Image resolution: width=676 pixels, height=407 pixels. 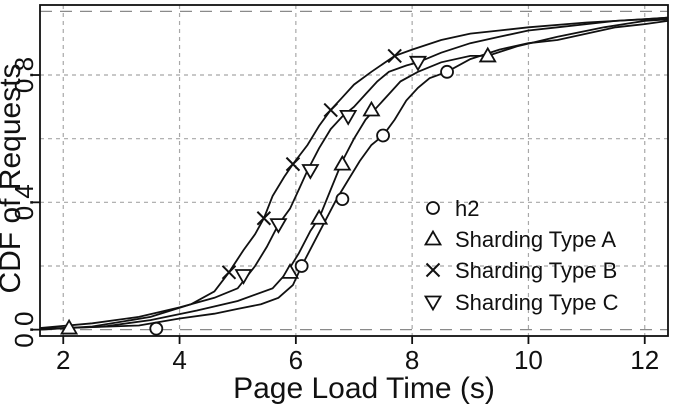 What do you see at coordinates (357, 355) in the screenshot?
I see `x-axis: 2 4 6 8 10 12` at bounding box center [357, 355].